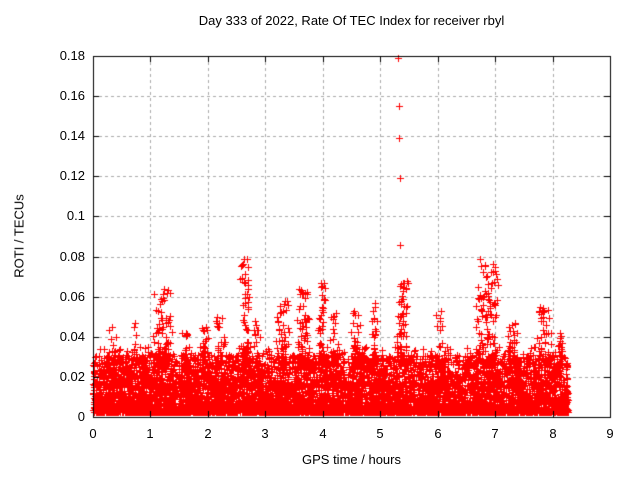  What do you see at coordinates (150, 433) in the screenshot?
I see `x-tick-label: 1` at bounding box center [150, 433].